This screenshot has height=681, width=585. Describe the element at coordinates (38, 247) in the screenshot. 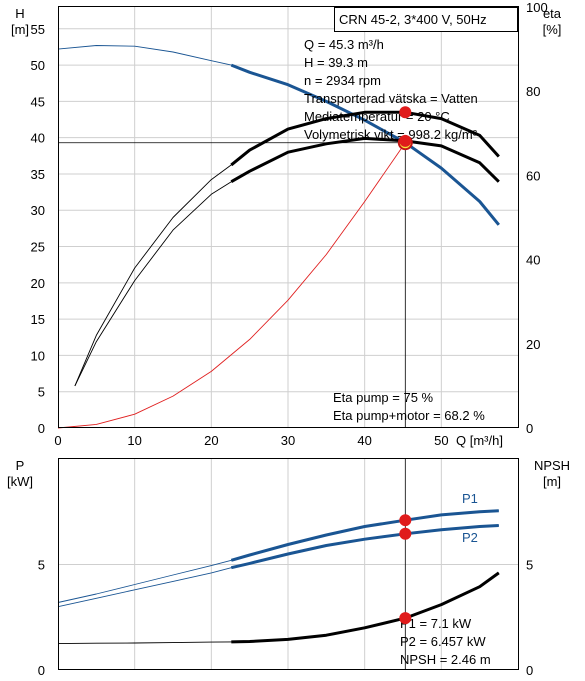

I see `y-left-tick-label: 25` at that location.